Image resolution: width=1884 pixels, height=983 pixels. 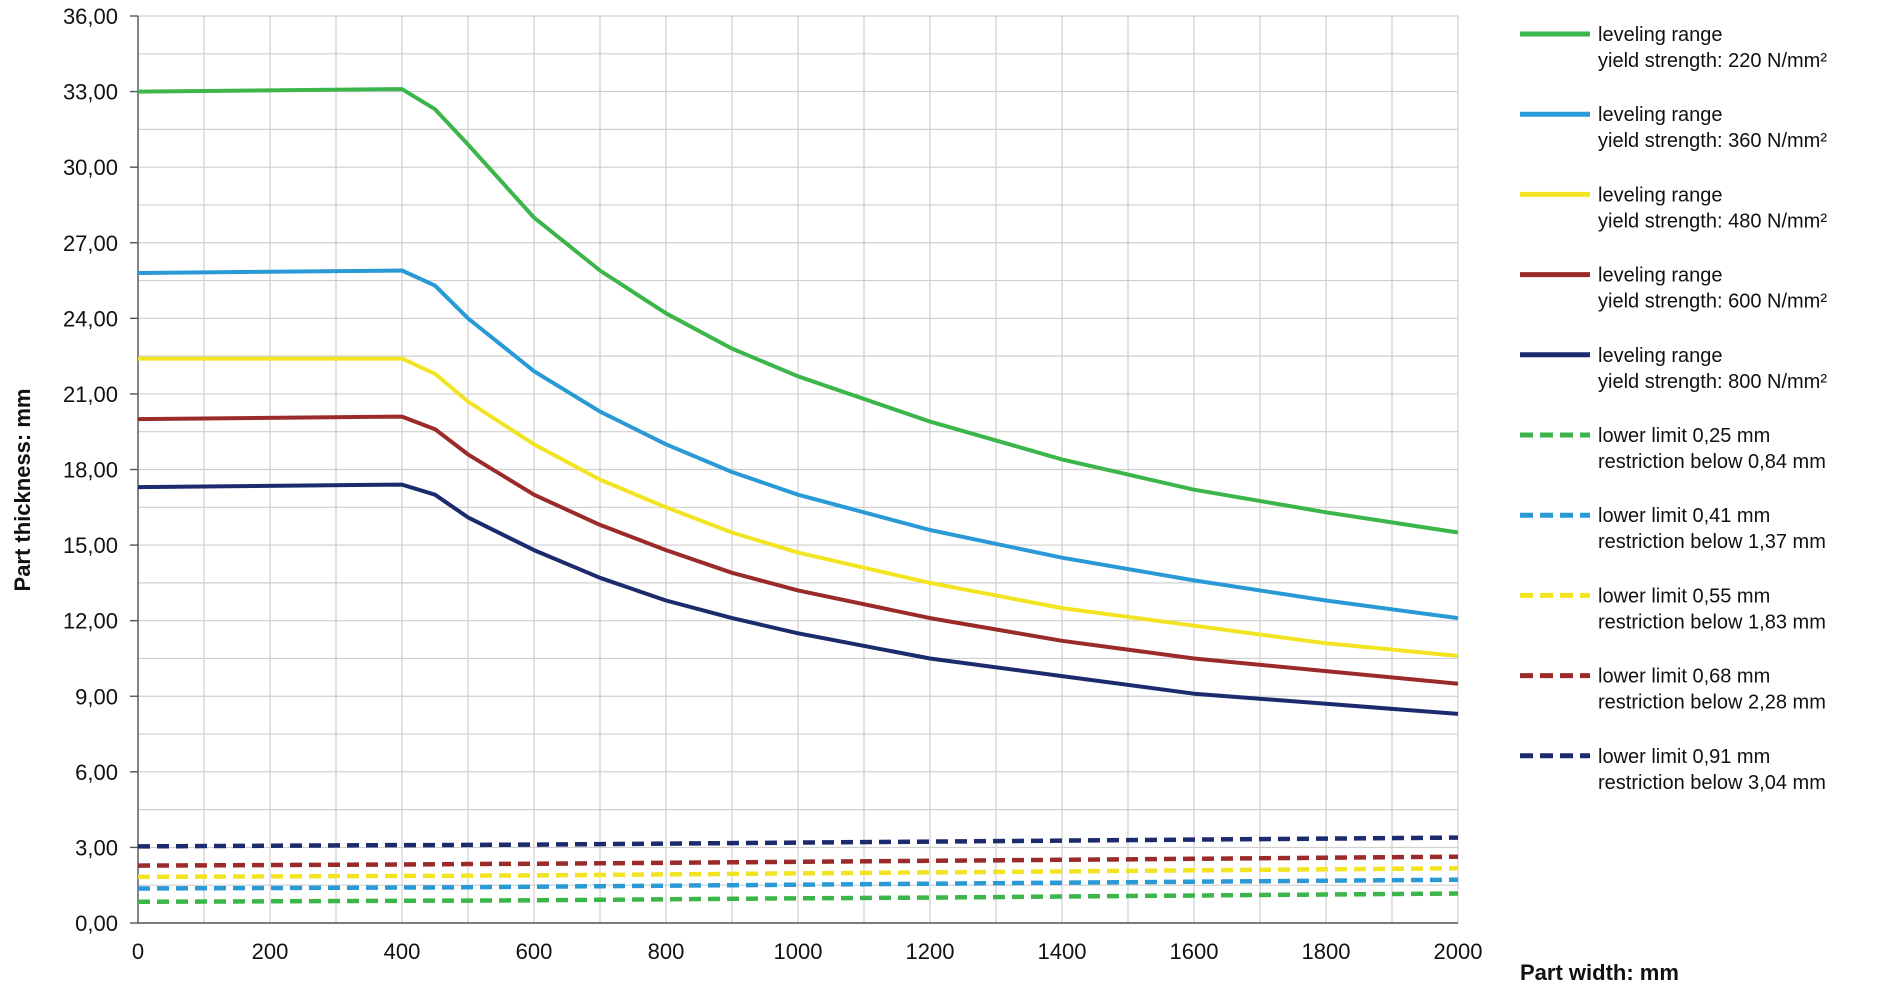 What do you see at coordinates (96, 923) in the screenshot?
I see `y-tick-label: 0,00` at bounding box center [96, 923].